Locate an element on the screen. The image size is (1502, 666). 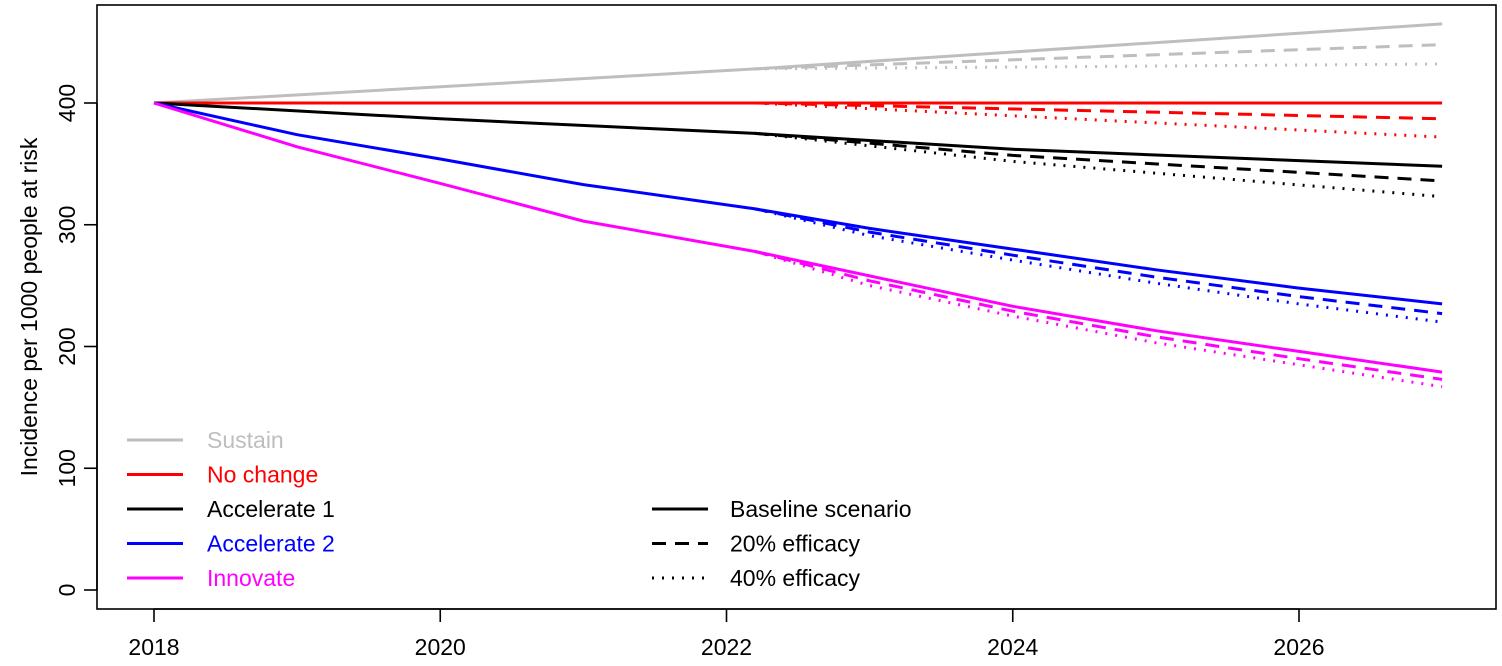
y-tick-label: 0 is located at coordinates (67, 590).